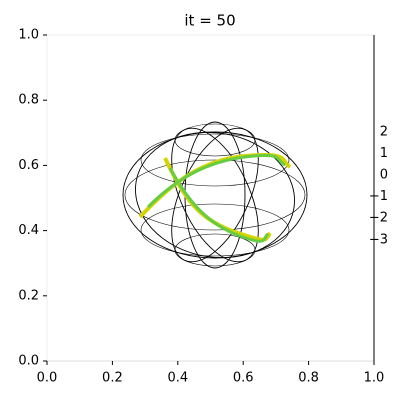  I want to click on x-tick-label: 0.6, so click(243, 378).